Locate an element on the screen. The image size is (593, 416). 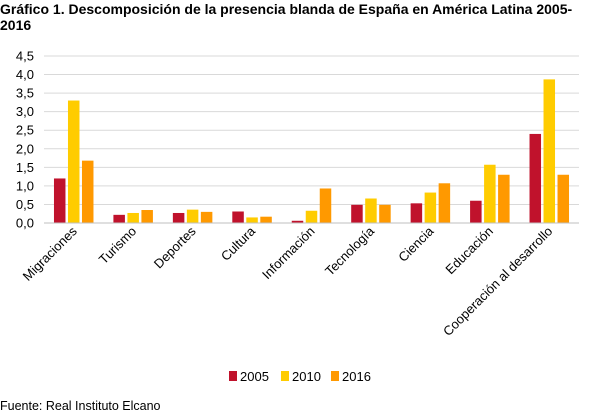
source-note: Fuente: Real Instituto Elcano is located at coordinates (80, 406).